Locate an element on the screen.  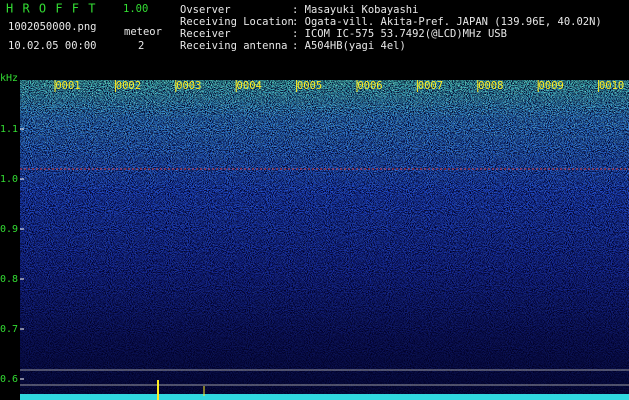
y-tick-label: 0.7 is located at coordinates (9, 329).